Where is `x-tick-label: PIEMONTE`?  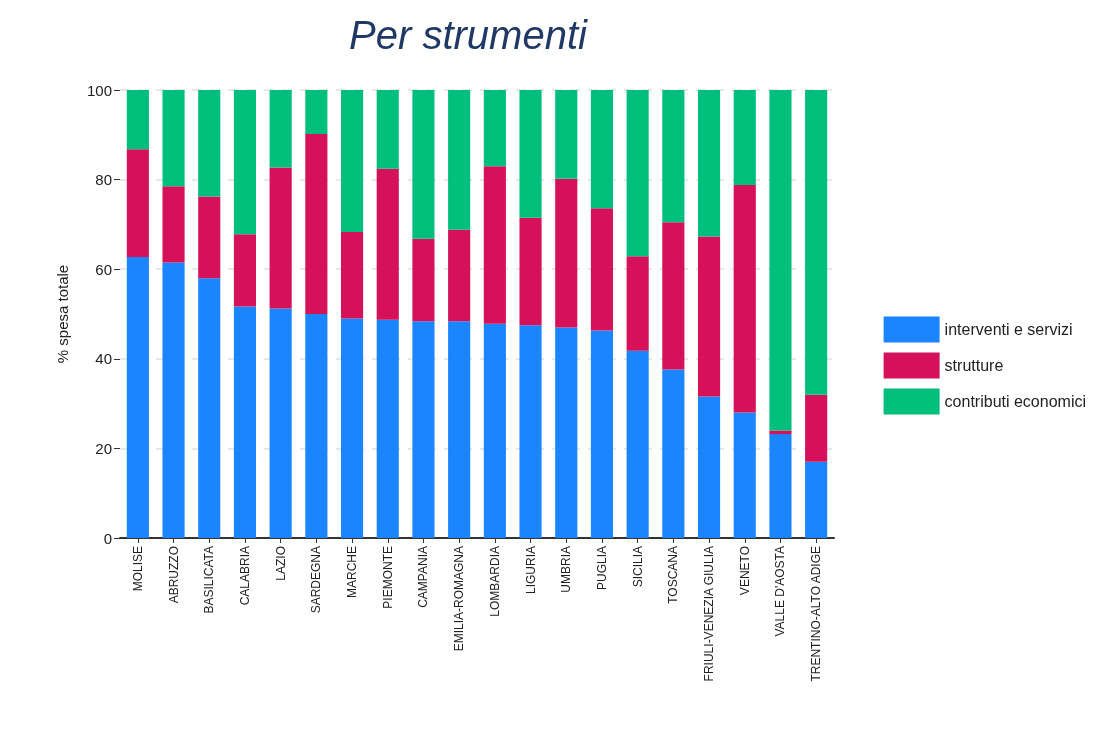 x-tick-label: PIEMONTE is located at coordinates (387, 577).